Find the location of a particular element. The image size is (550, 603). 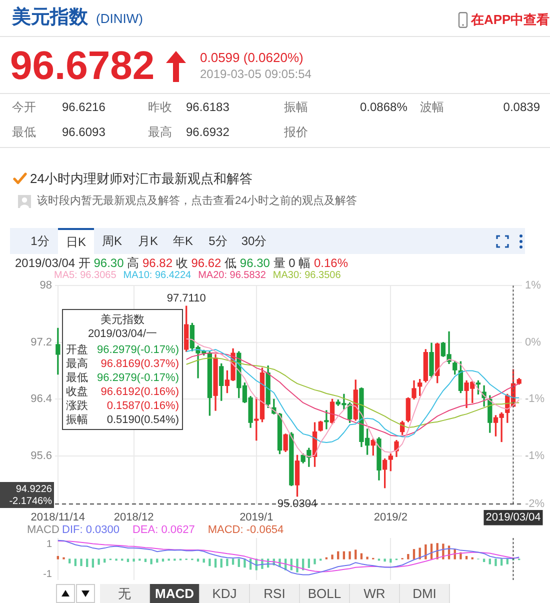

text: MA5: 96.3065 is located at coordinates (85, 276).